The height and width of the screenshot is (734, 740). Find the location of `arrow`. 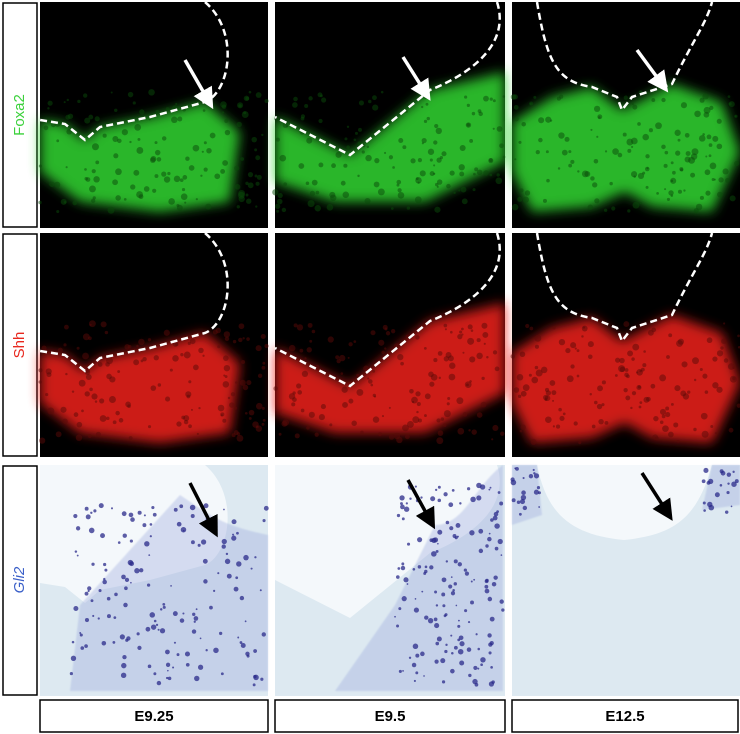

arrow is located at coordinates (198, 84).